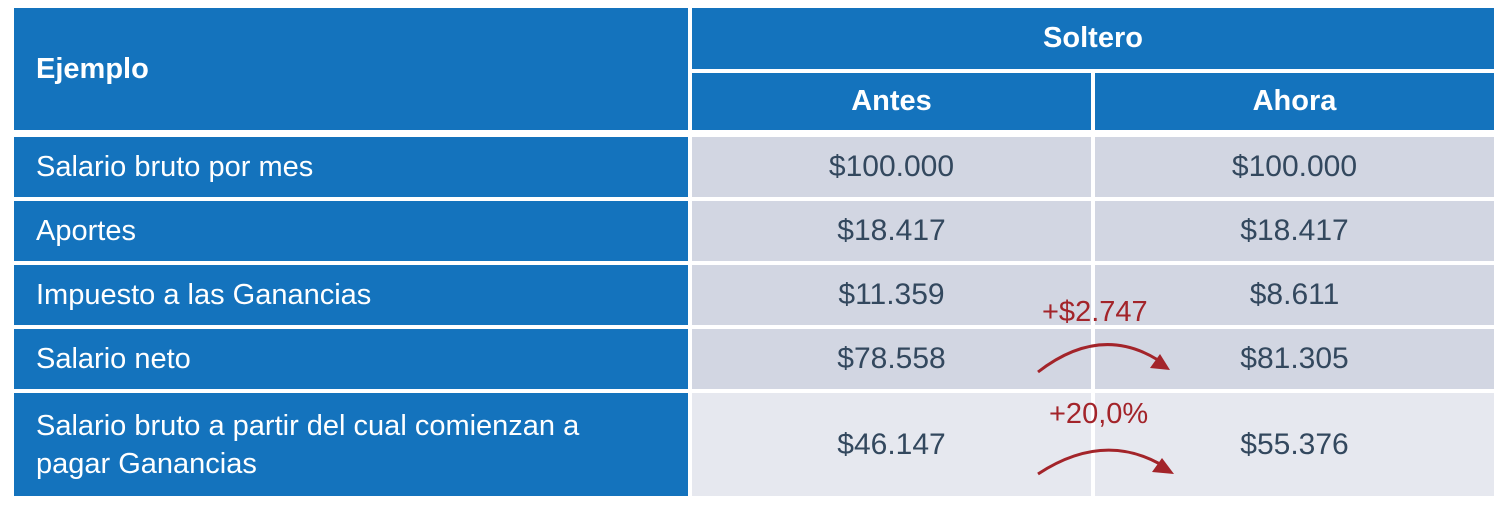 The image size is (1508, 506). I want to click on row-label: Impuesto a las Ganancias, so click(351, 295).